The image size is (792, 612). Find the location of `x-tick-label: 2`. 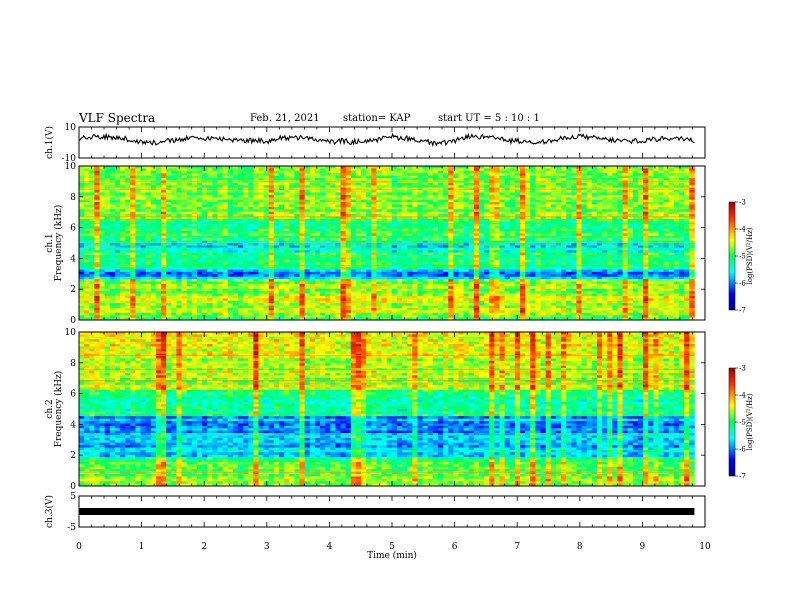

x-tick-label: 2 is located at coordinates (204, 547).